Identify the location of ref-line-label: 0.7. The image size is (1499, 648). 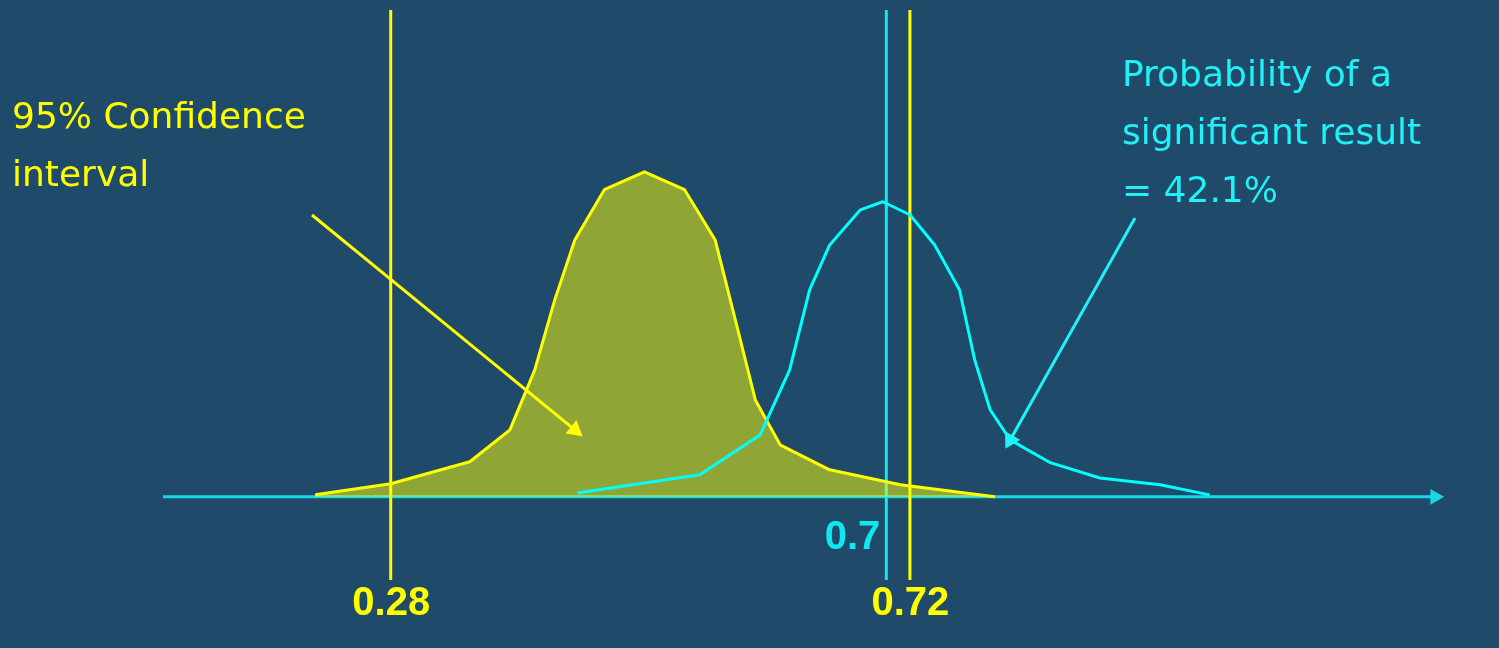
(852, 535).